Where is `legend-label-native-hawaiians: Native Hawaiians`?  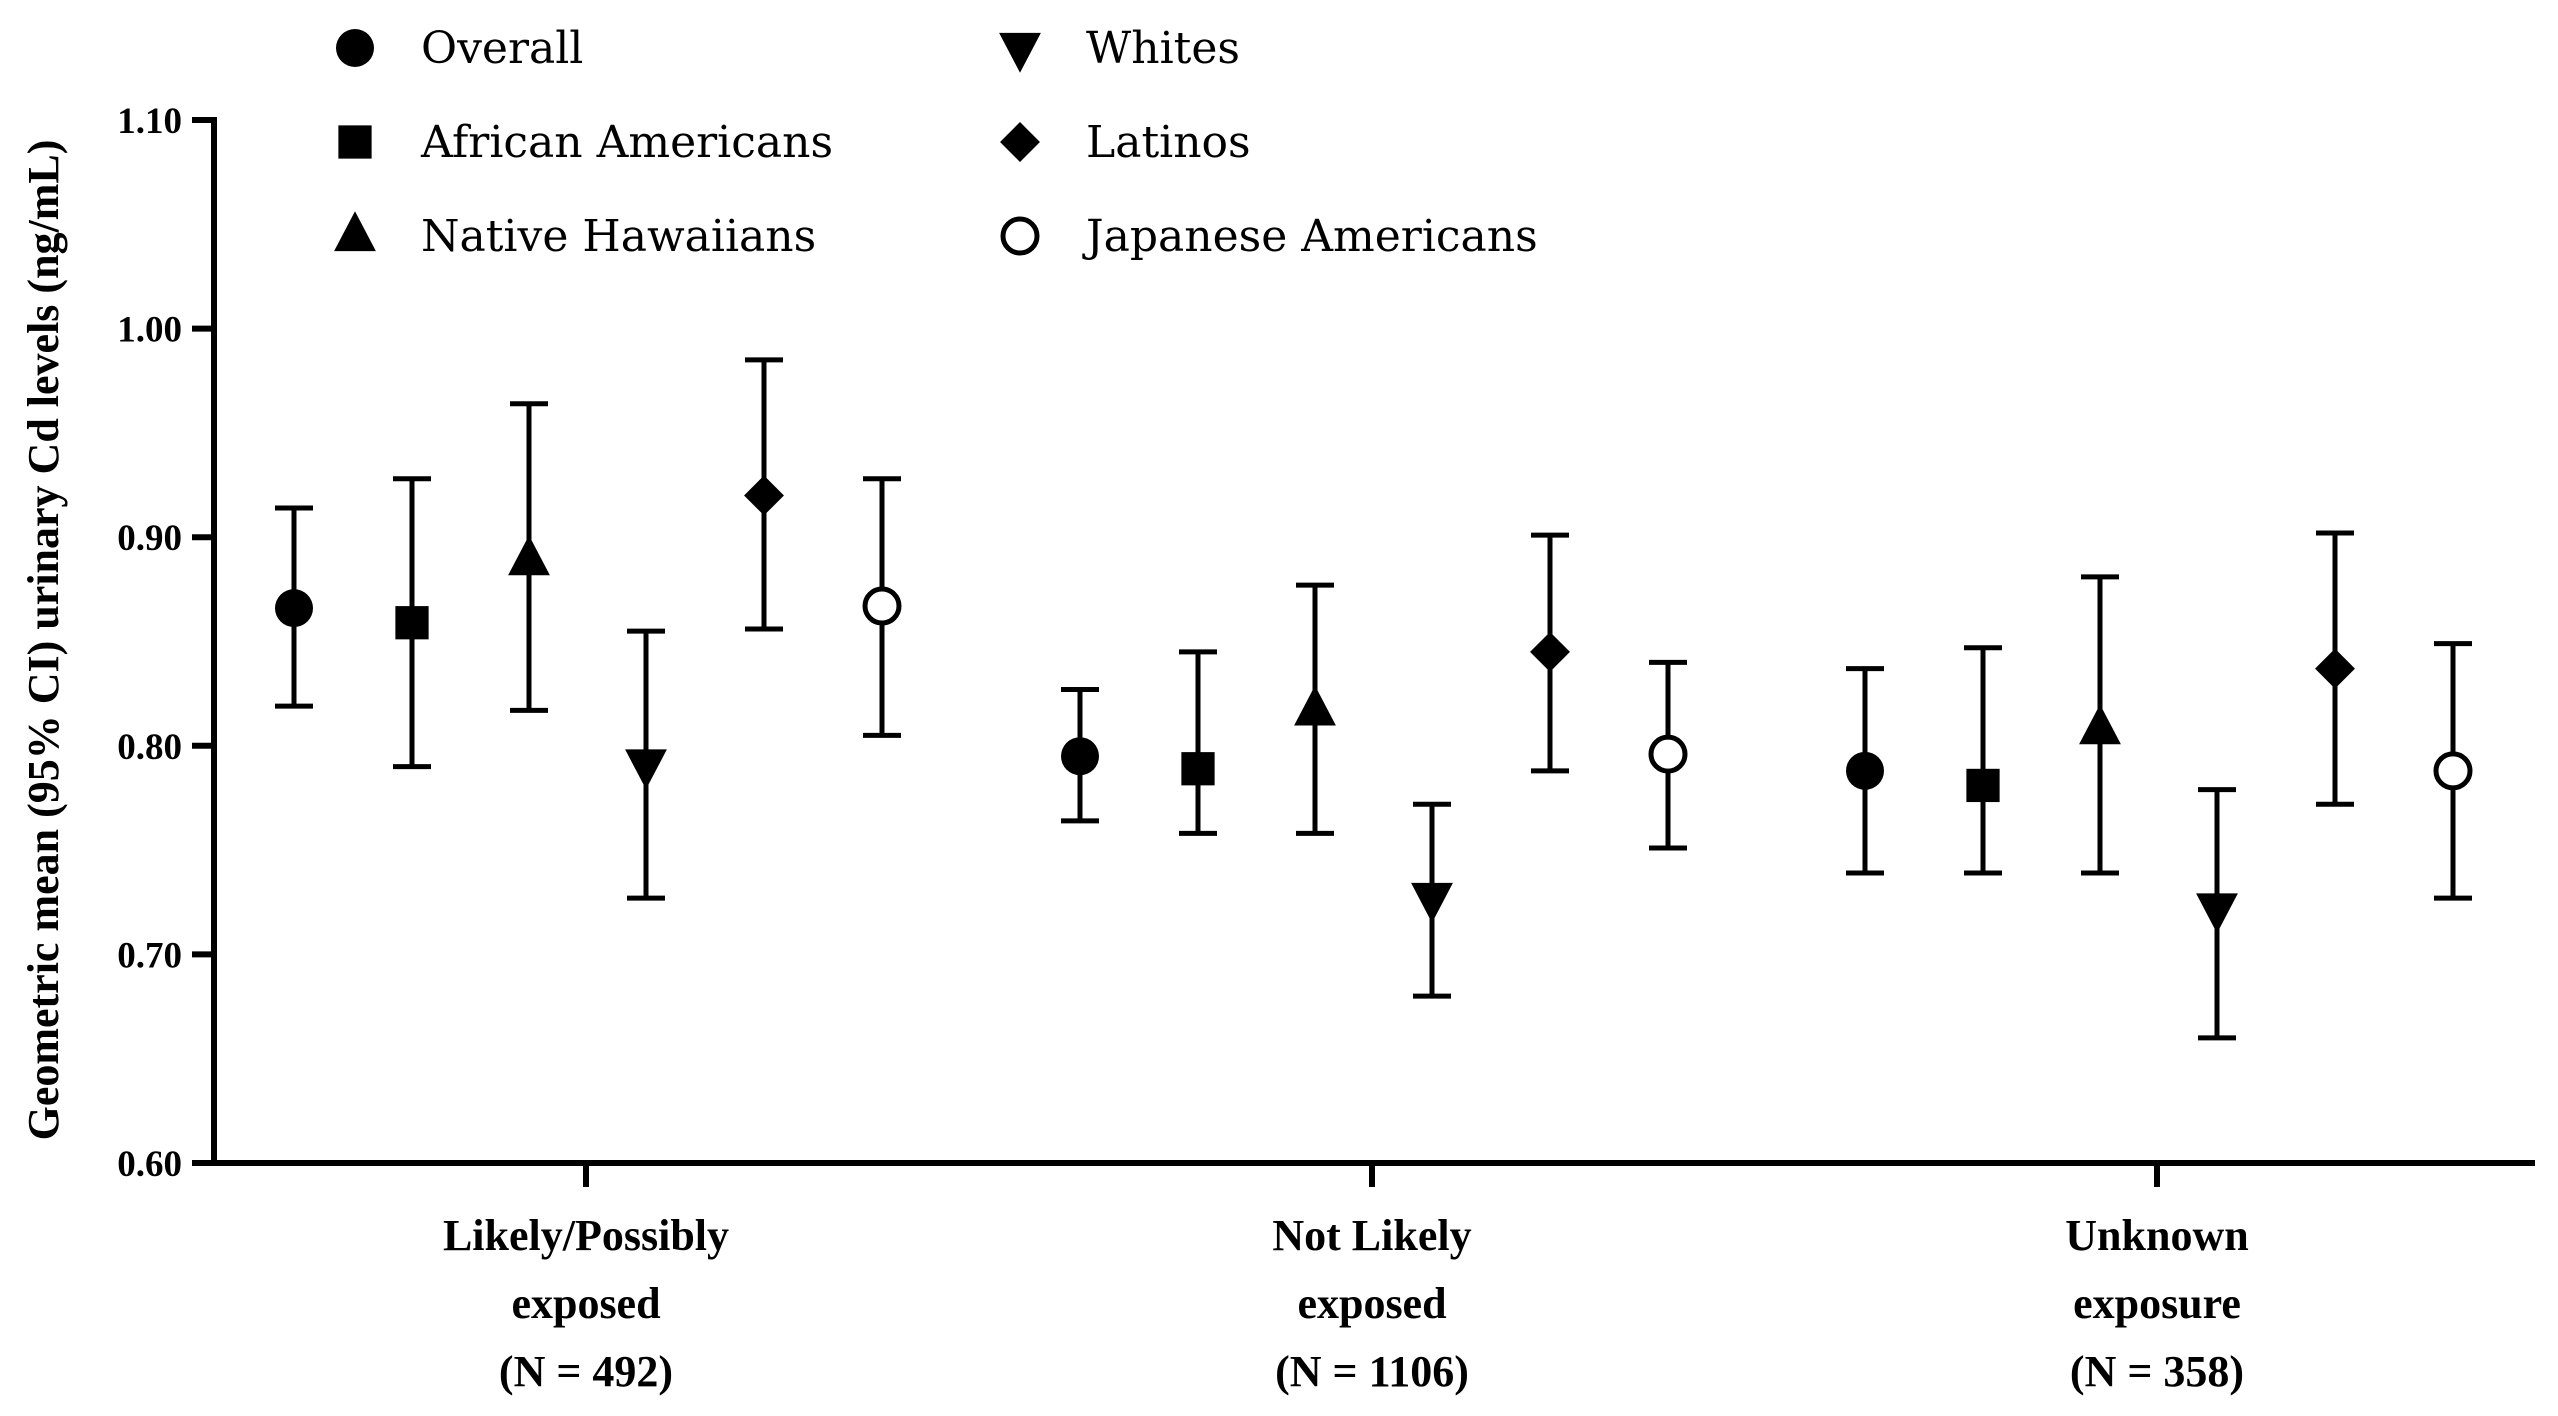
legend-label-native-hawaiians: Native Hawaiians is located at coordinates (618, 236).